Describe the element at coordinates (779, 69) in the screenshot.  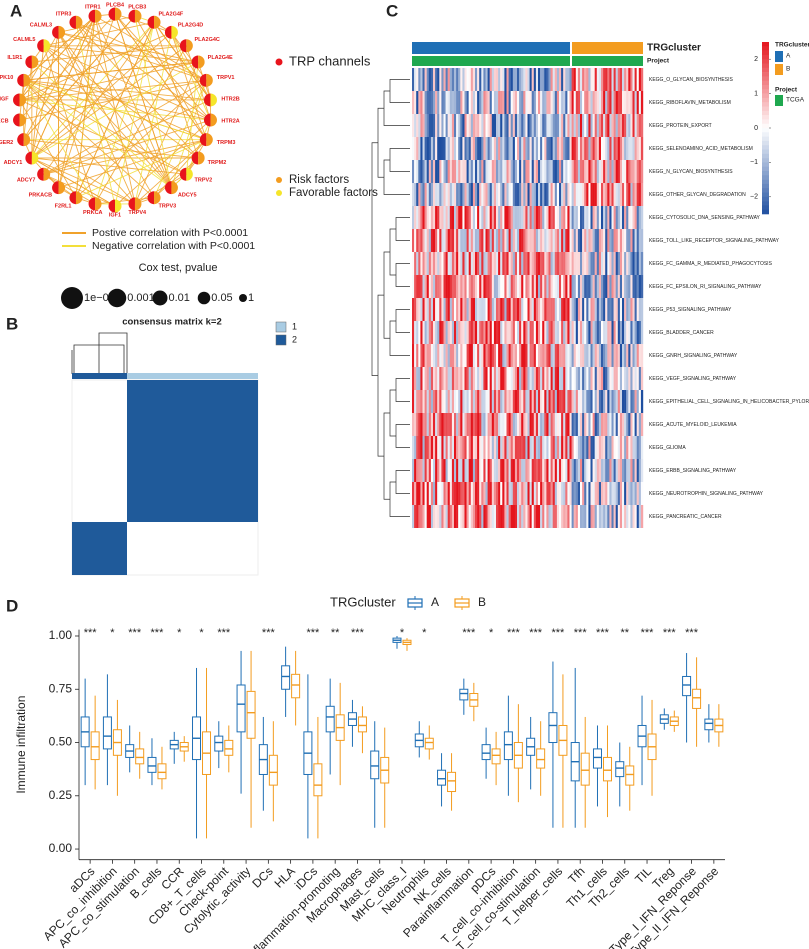
I see `legend-swatch` at that location.